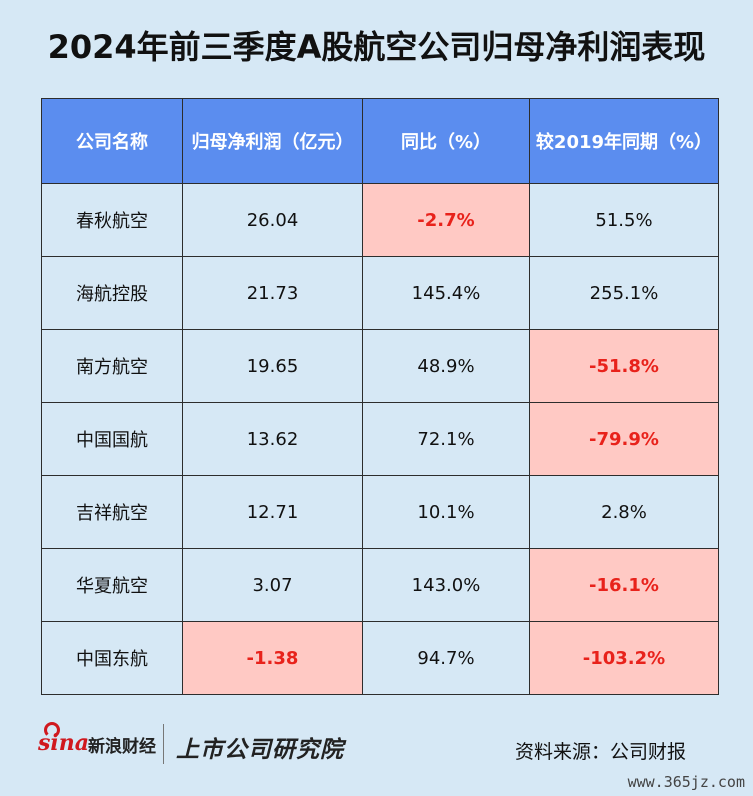  I want to click on column-header-net-profit: 归母净利润（亿元）, so click(272, 141).